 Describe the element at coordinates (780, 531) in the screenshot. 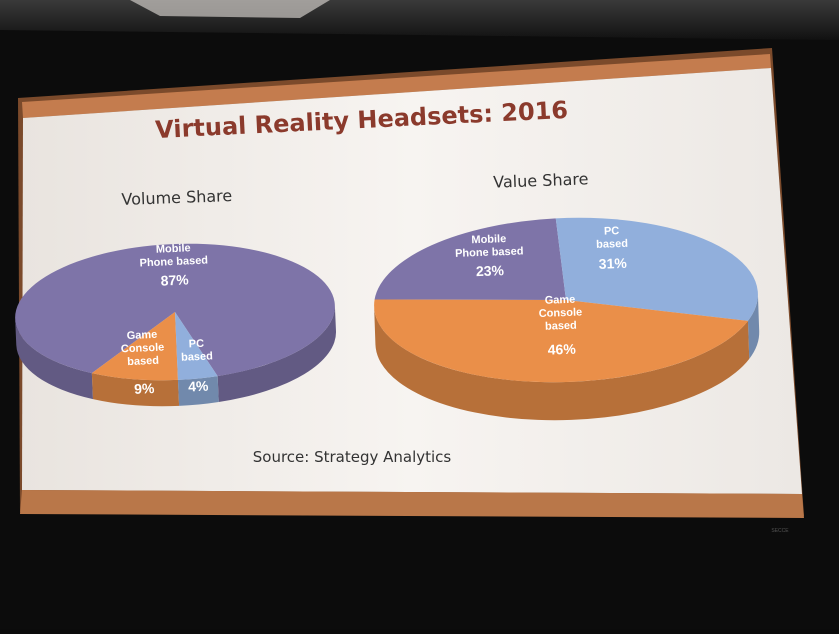

I see `corner-mark: SECCE` at that location.